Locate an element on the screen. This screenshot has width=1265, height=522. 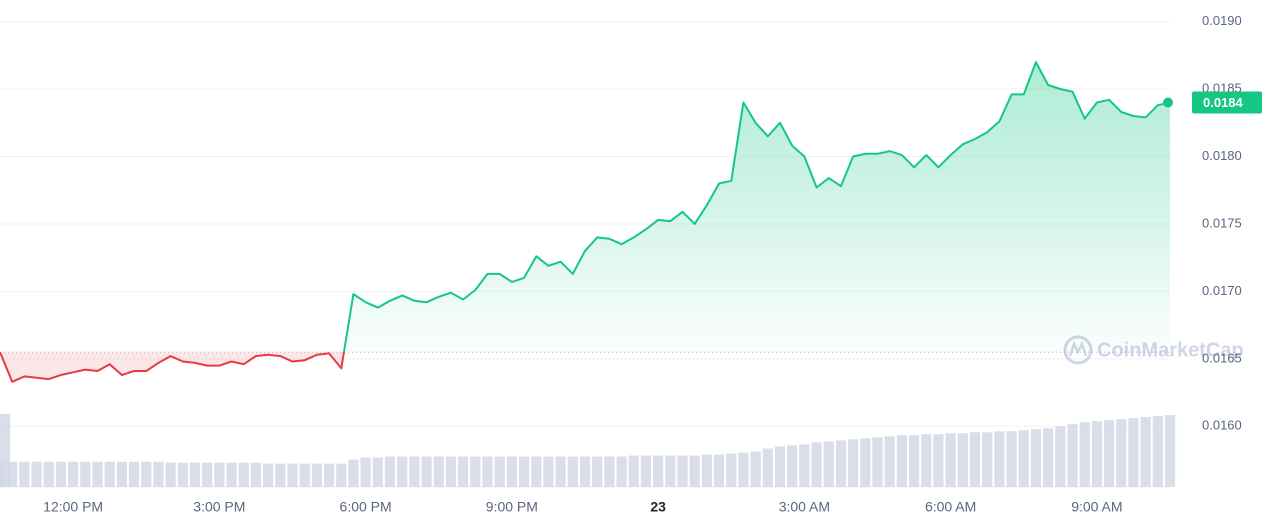
x-tick-label: 23 is located at coordinates (658, 507).